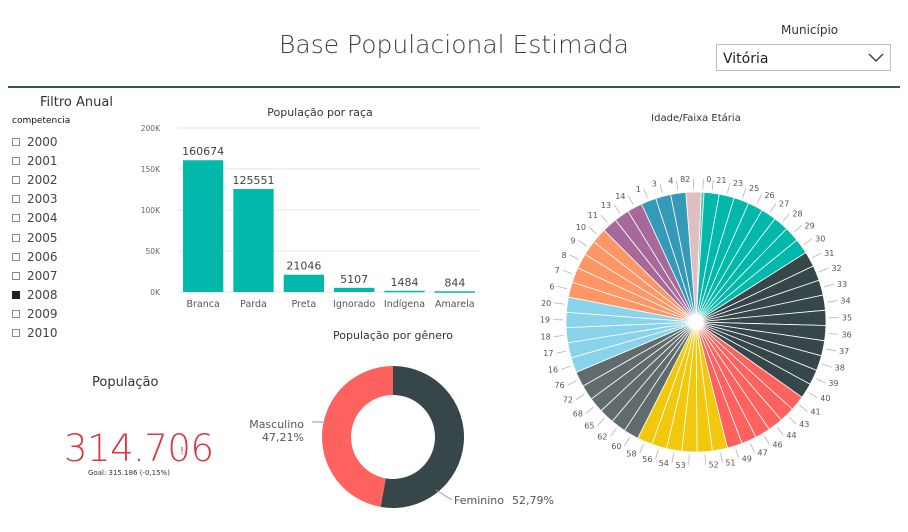  Describe the element at coordinates (546, 303) in the screenshot. I see `age-label: 20` at that location.